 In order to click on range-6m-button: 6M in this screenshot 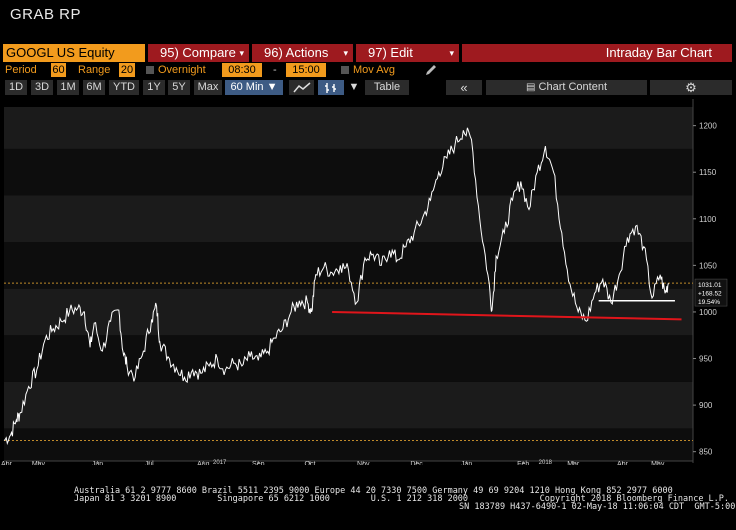, I will do `click(94, 87)`.